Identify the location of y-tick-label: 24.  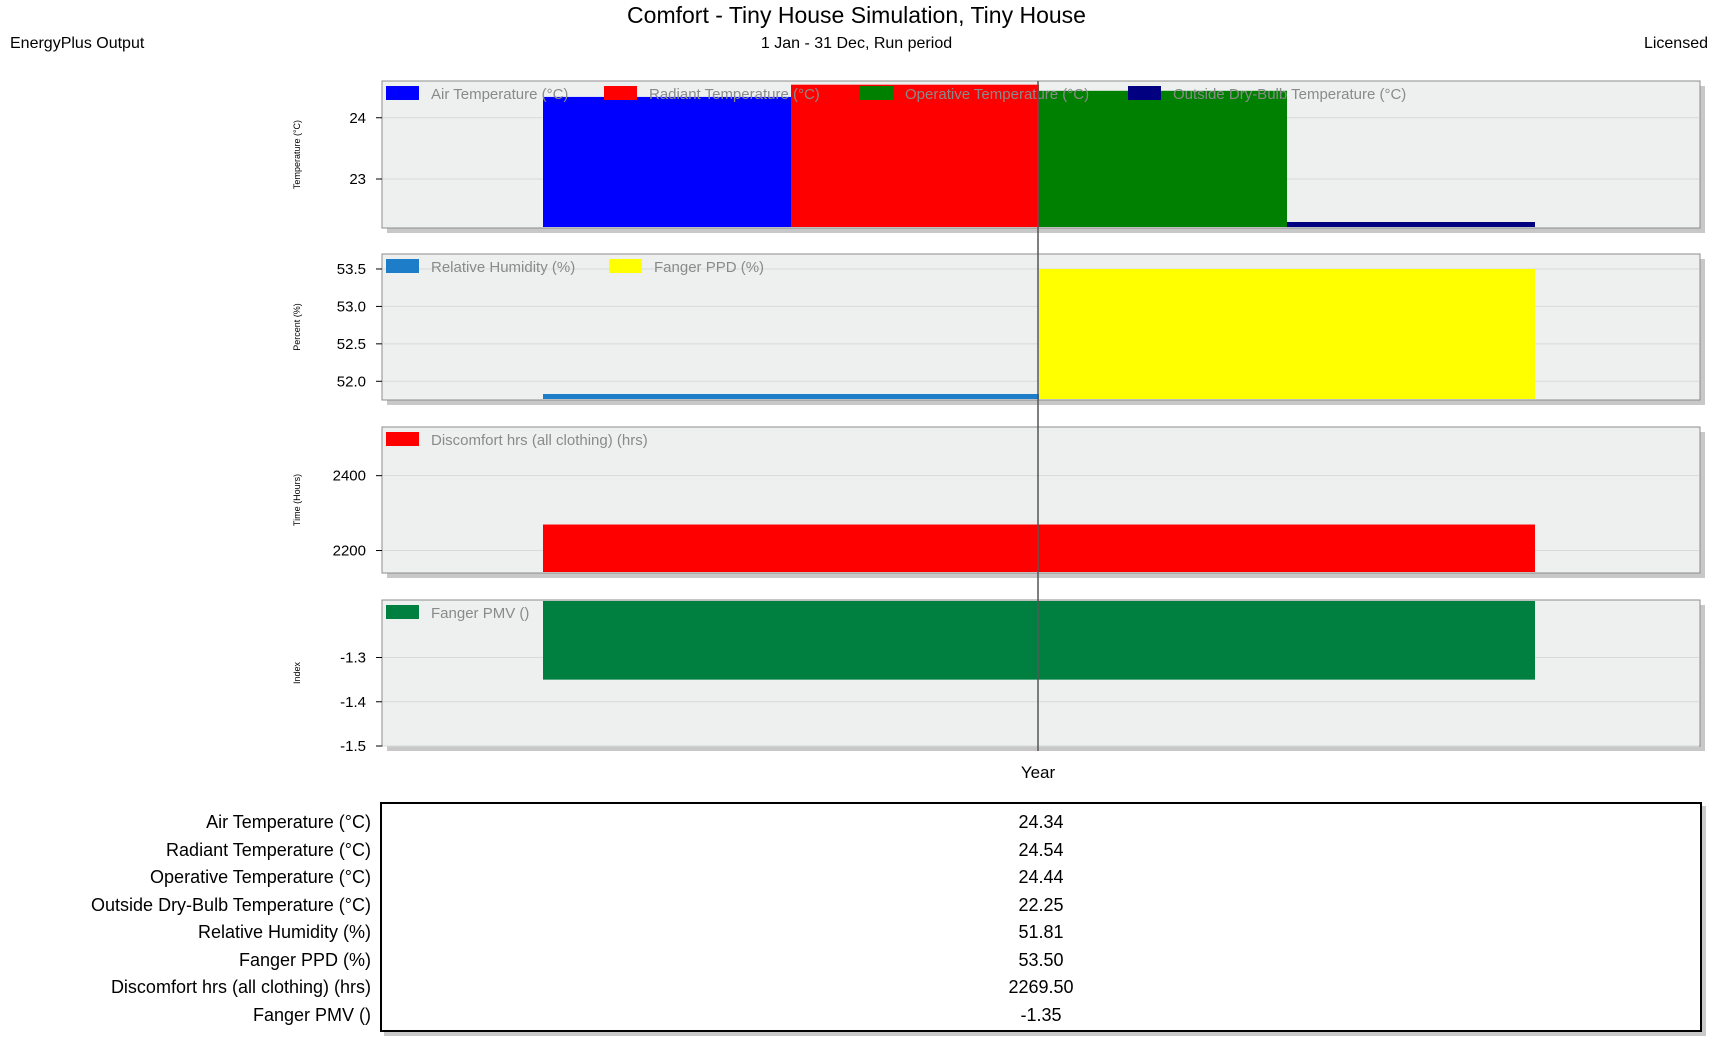
(357, 118).